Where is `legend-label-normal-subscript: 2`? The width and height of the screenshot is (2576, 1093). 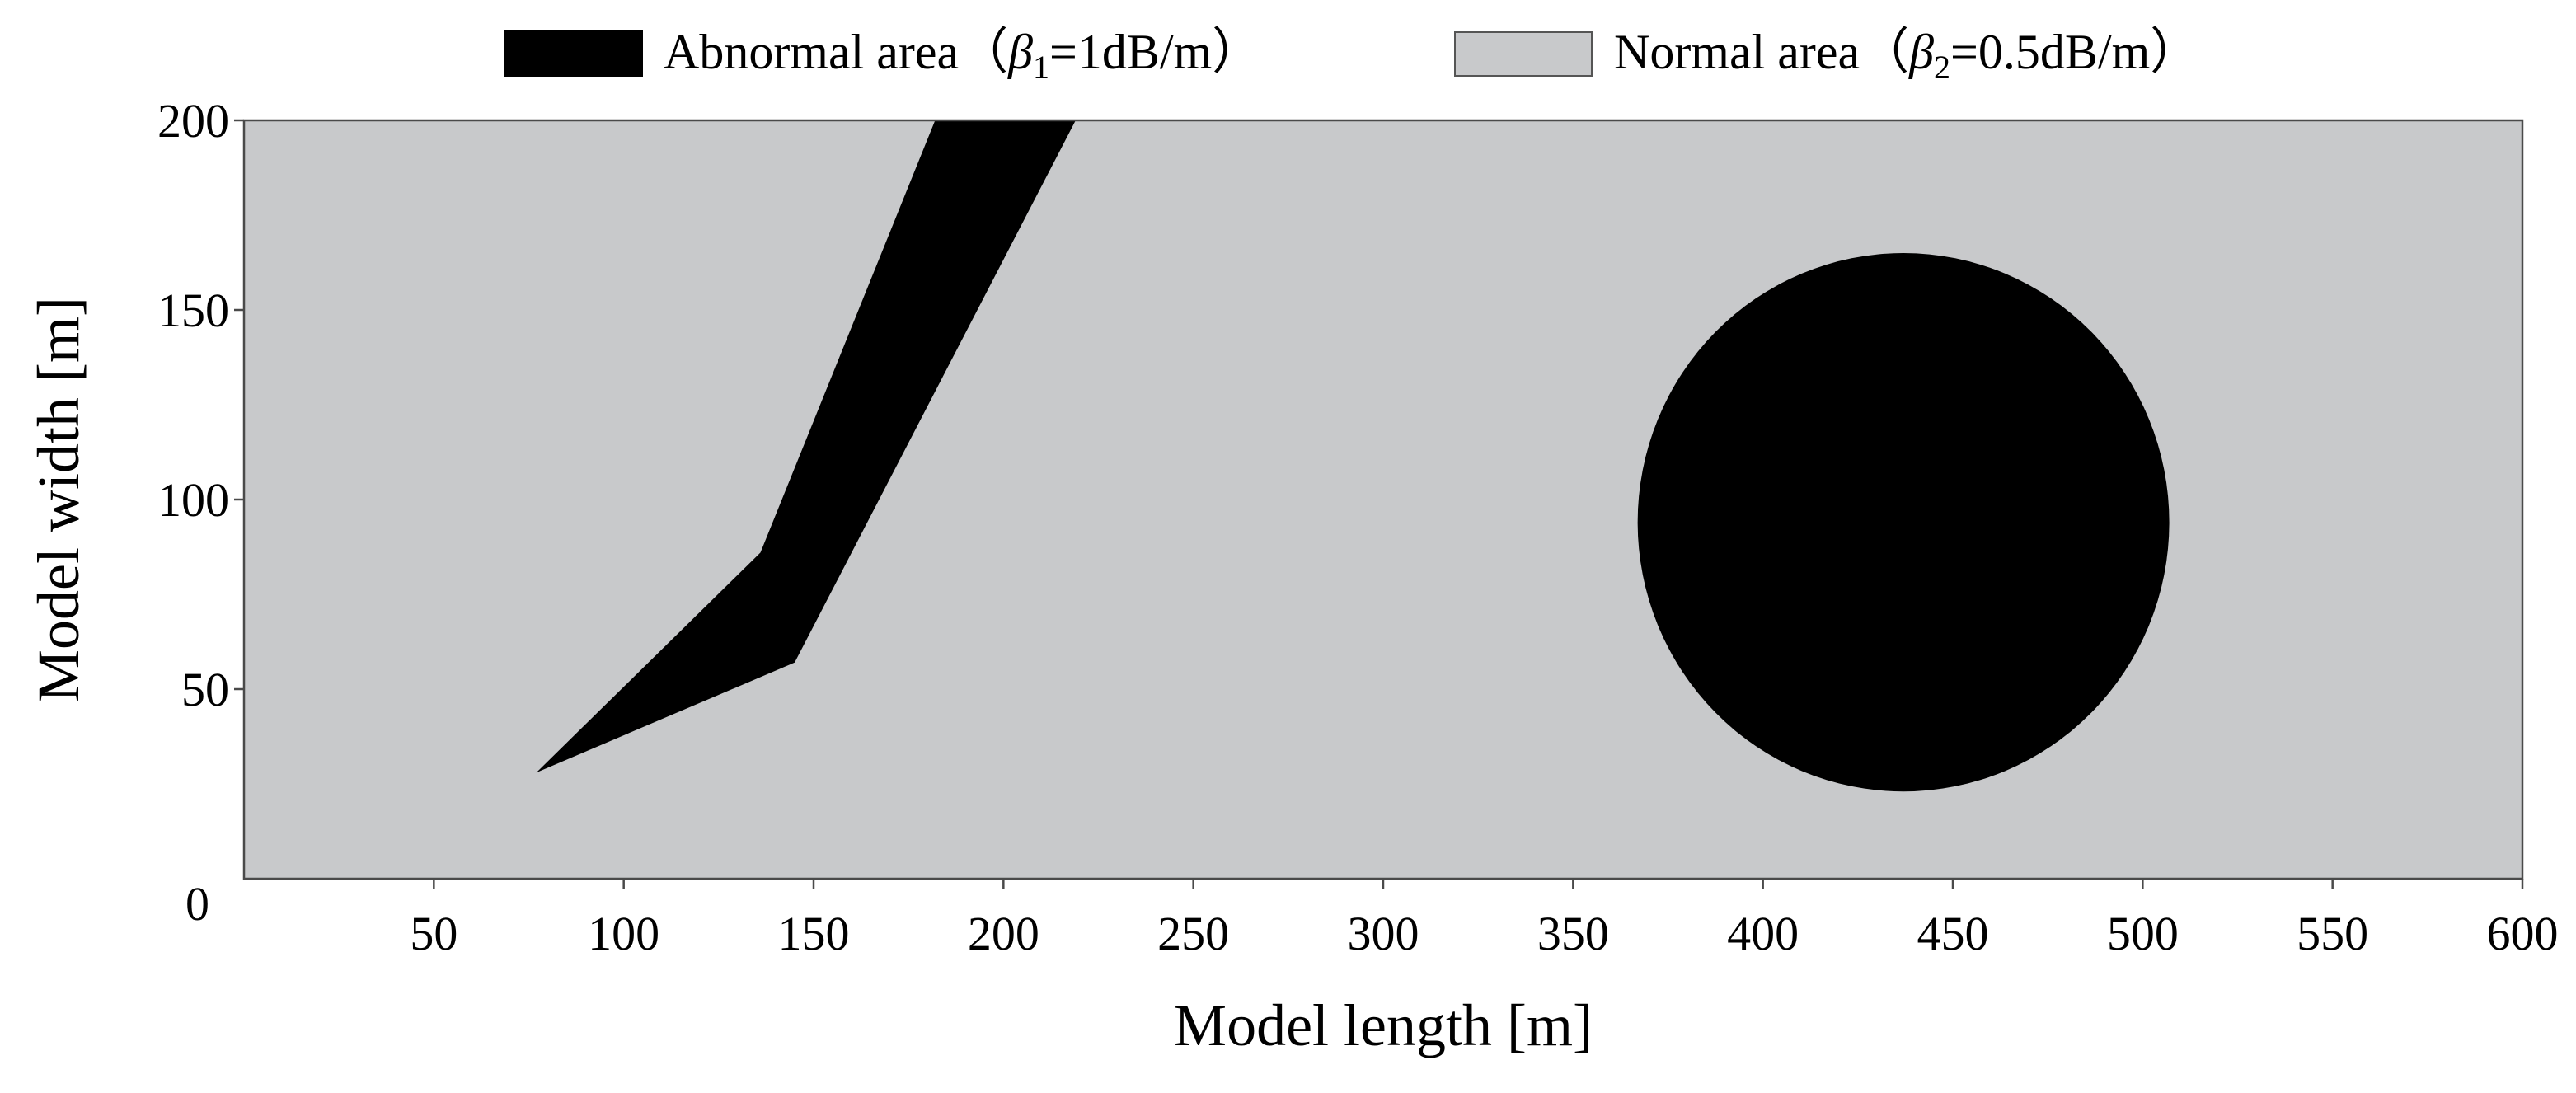
legend-label-normal-subscript: 2 is located at coordinates (1942, 67).